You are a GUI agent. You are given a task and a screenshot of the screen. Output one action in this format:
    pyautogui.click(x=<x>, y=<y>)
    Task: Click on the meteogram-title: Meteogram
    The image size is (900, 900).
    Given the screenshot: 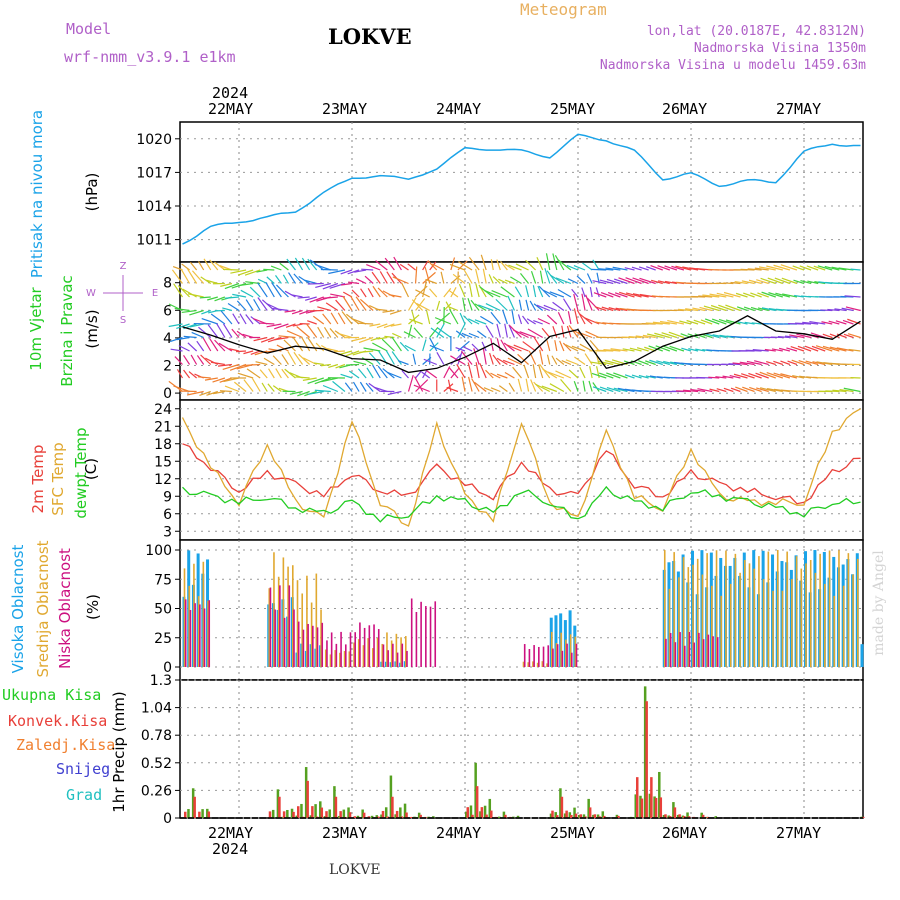 What is the action you would take?
    pyautogui.click(x=563, y=9)
    